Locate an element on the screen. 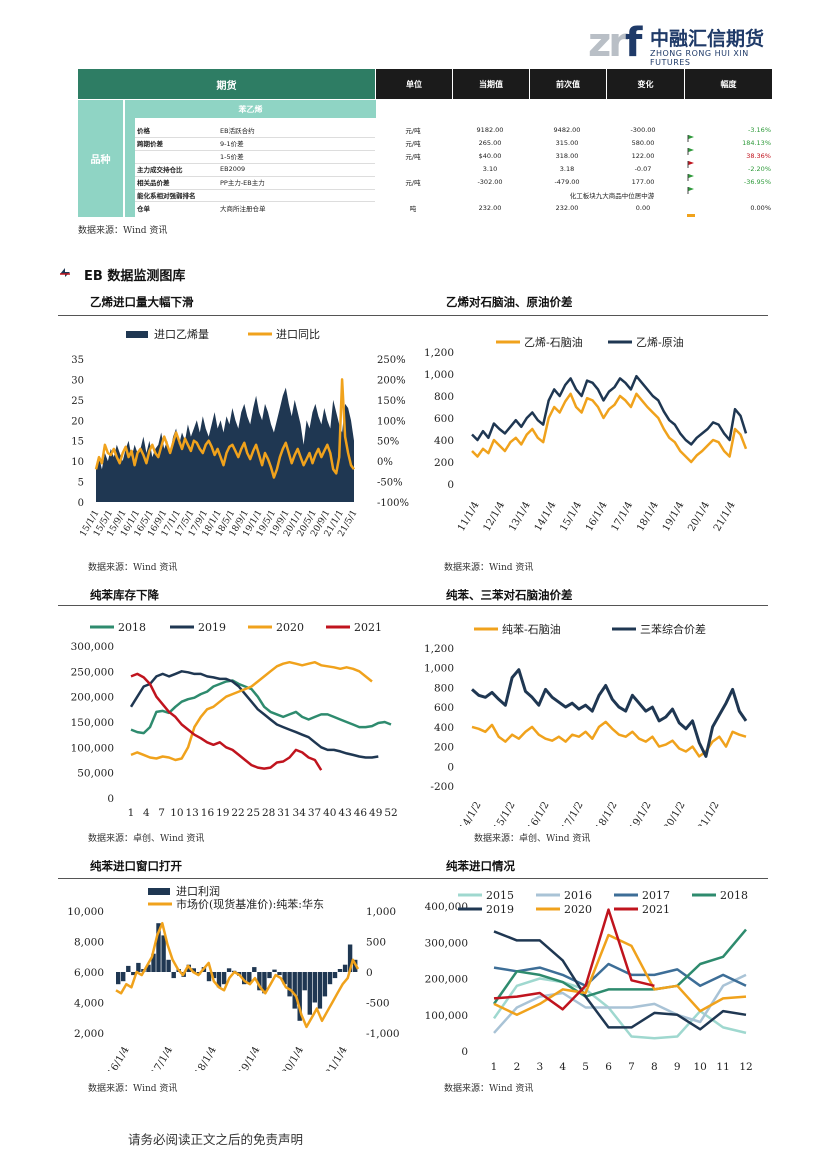 Image resolution: width=826 pixels, height=1169 pixels. table-cell-group: 能化系相对强弱排名 is located at coordinates (166, 195).